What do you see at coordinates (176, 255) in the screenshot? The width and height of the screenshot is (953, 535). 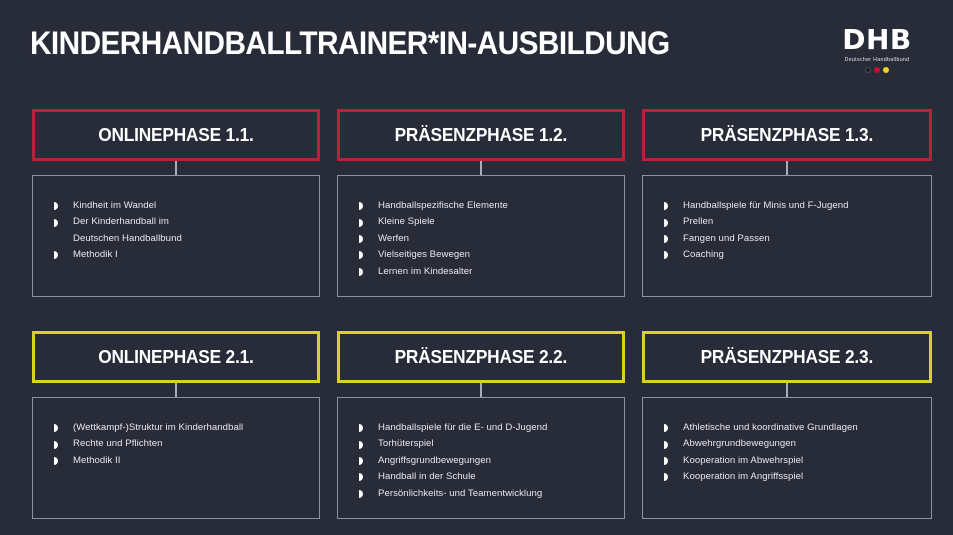 I see `list-item: Methodik I` at bounding box center [176, 255].